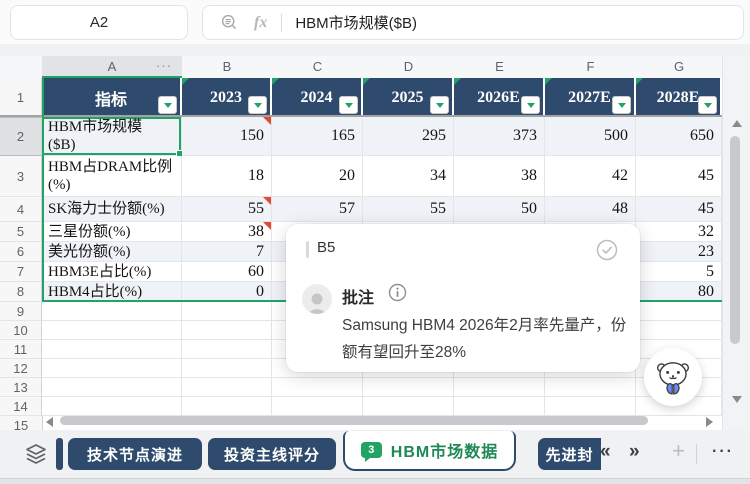  I want to click on cell-B3: 18, so click(227, 176).